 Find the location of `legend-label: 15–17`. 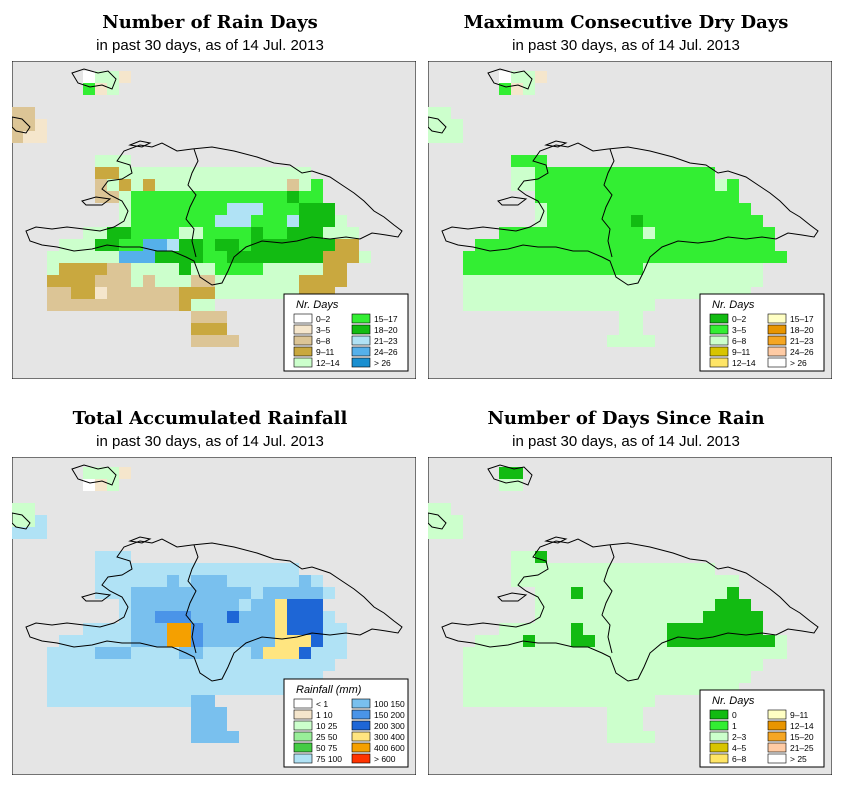

legend-label: 15–17 is located at coordinates (802, 319).